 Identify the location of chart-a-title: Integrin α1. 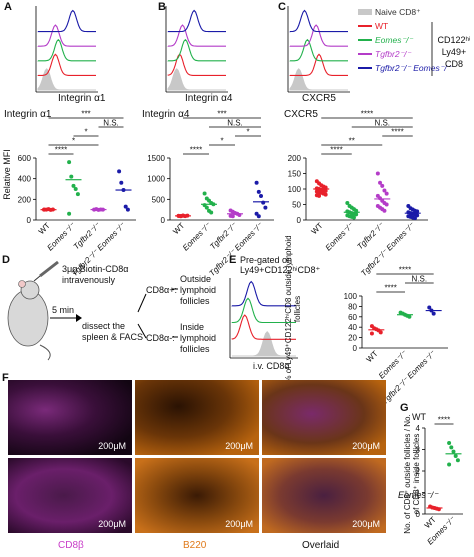
(28, 114).